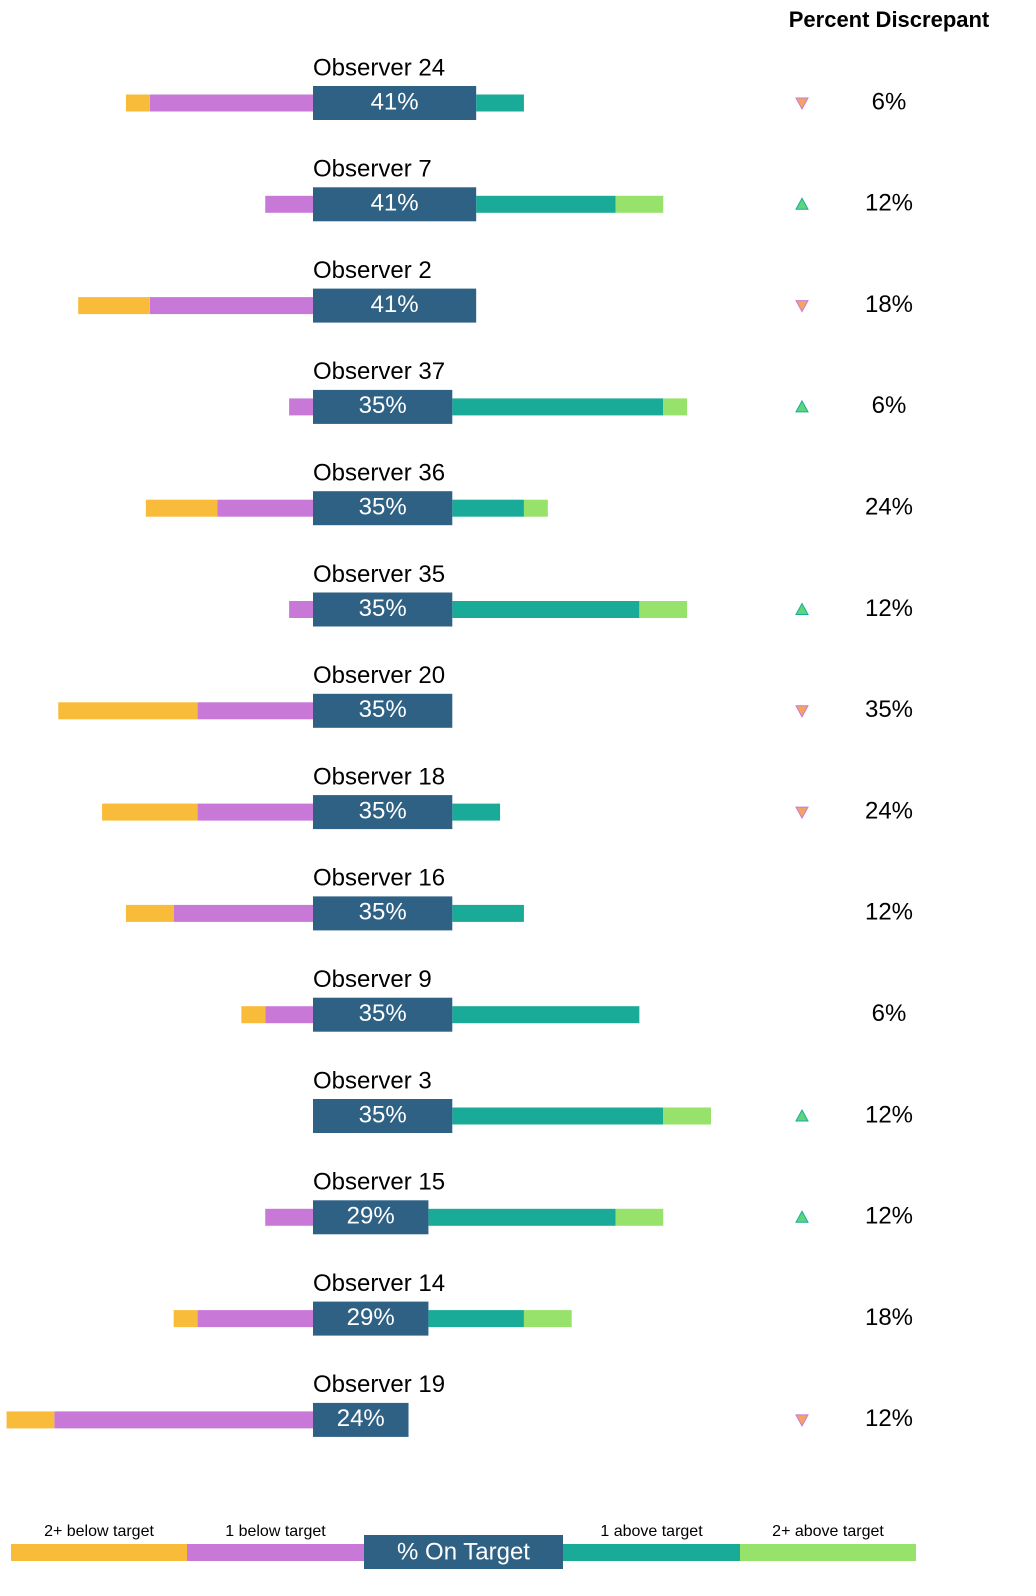 The image size is (1036, 1596). I want to click on discrepant-value: 18%, so click(889, 1317).